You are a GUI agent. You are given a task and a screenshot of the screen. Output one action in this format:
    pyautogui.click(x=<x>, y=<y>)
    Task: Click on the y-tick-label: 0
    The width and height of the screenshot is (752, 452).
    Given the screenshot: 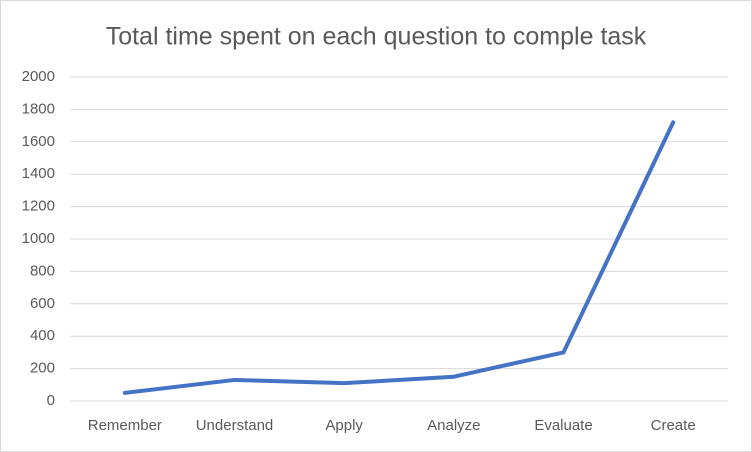 What is the action you would take?
    pyautogui.click(x=51, y=400)
    